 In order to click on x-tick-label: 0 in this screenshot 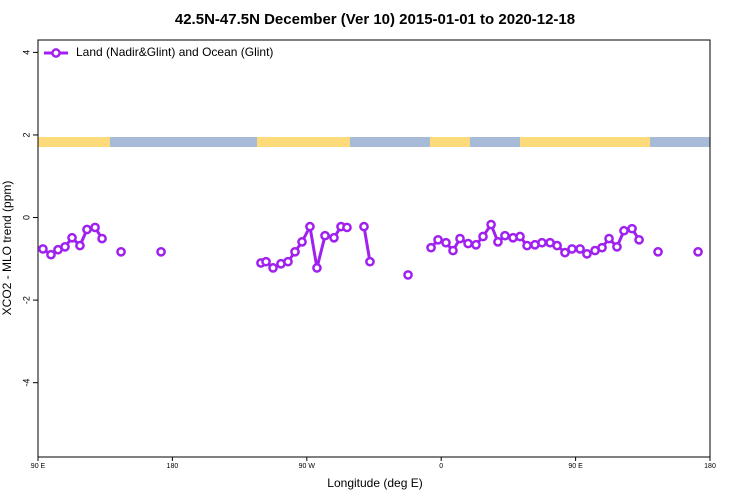, I will do `click(441, 466)`.